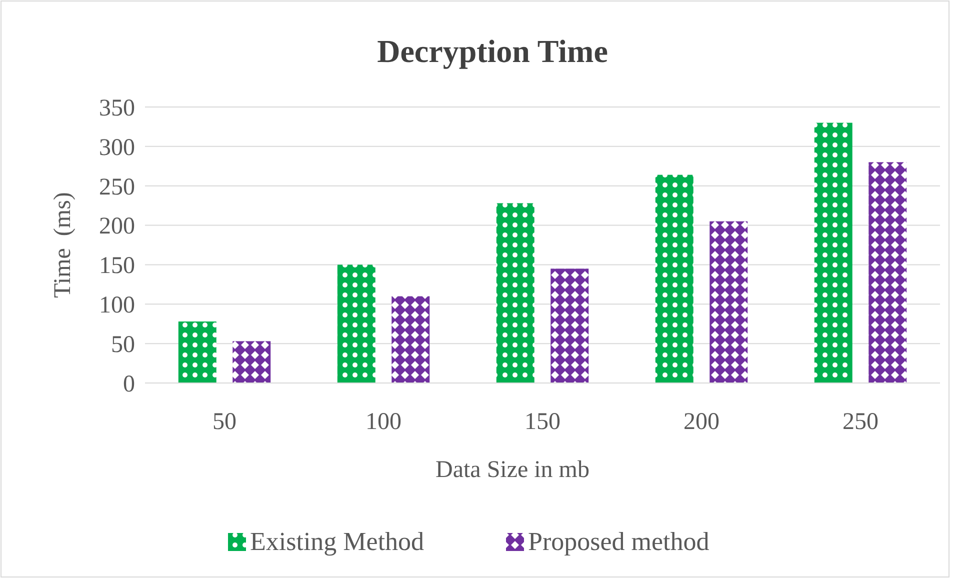 The image size is (956, 580). I want to click on y-axis-title: Time (ms), so click(63, 245).